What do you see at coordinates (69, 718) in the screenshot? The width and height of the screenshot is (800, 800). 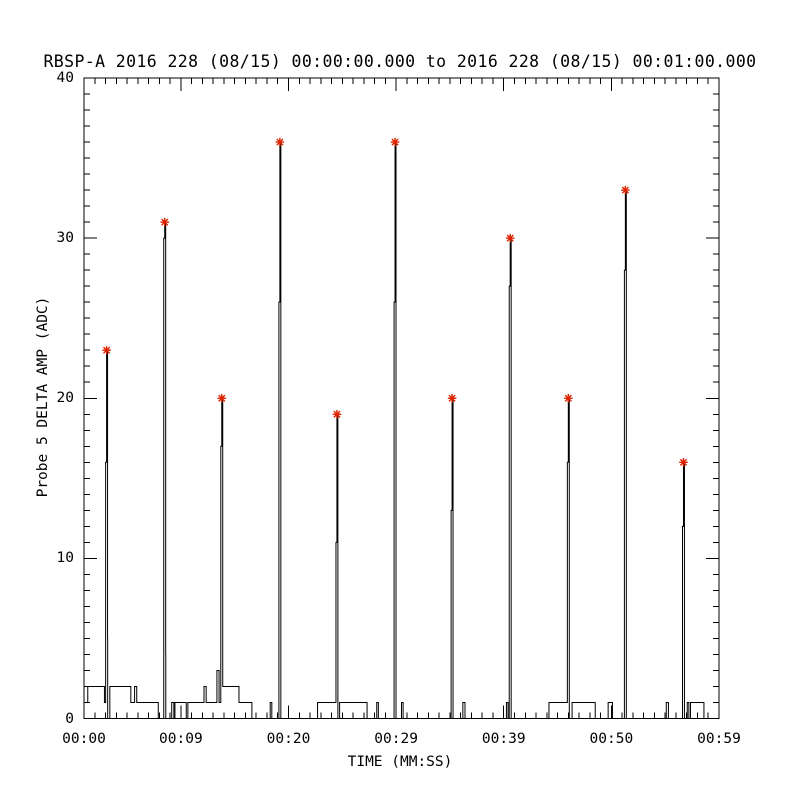 I see `y-tick-label: 0` at bounding box center [69, 718].